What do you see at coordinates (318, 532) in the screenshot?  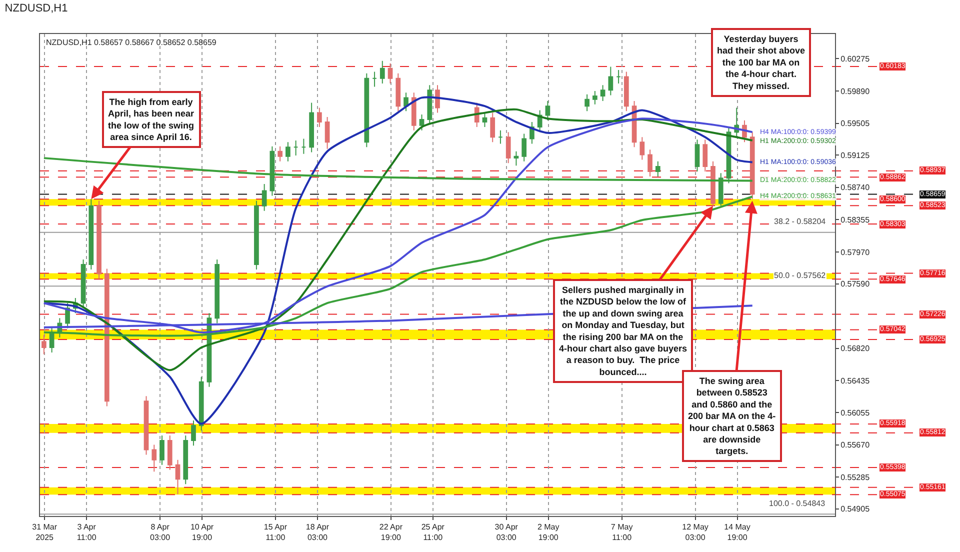 I see `x-tick-label: 18 Apr 03:00` at bounding box center [318, 532].